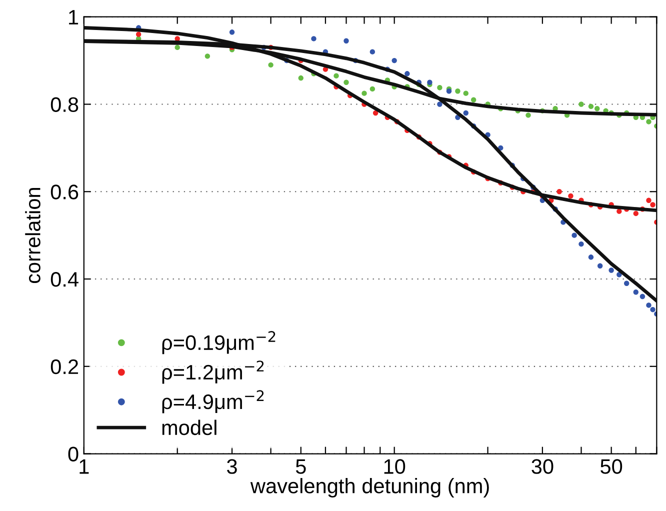 The image size is (666, 511). Describe the element at coordinates (73, 454) in the screenshot. I see `y-tick-label: 0` at that location.